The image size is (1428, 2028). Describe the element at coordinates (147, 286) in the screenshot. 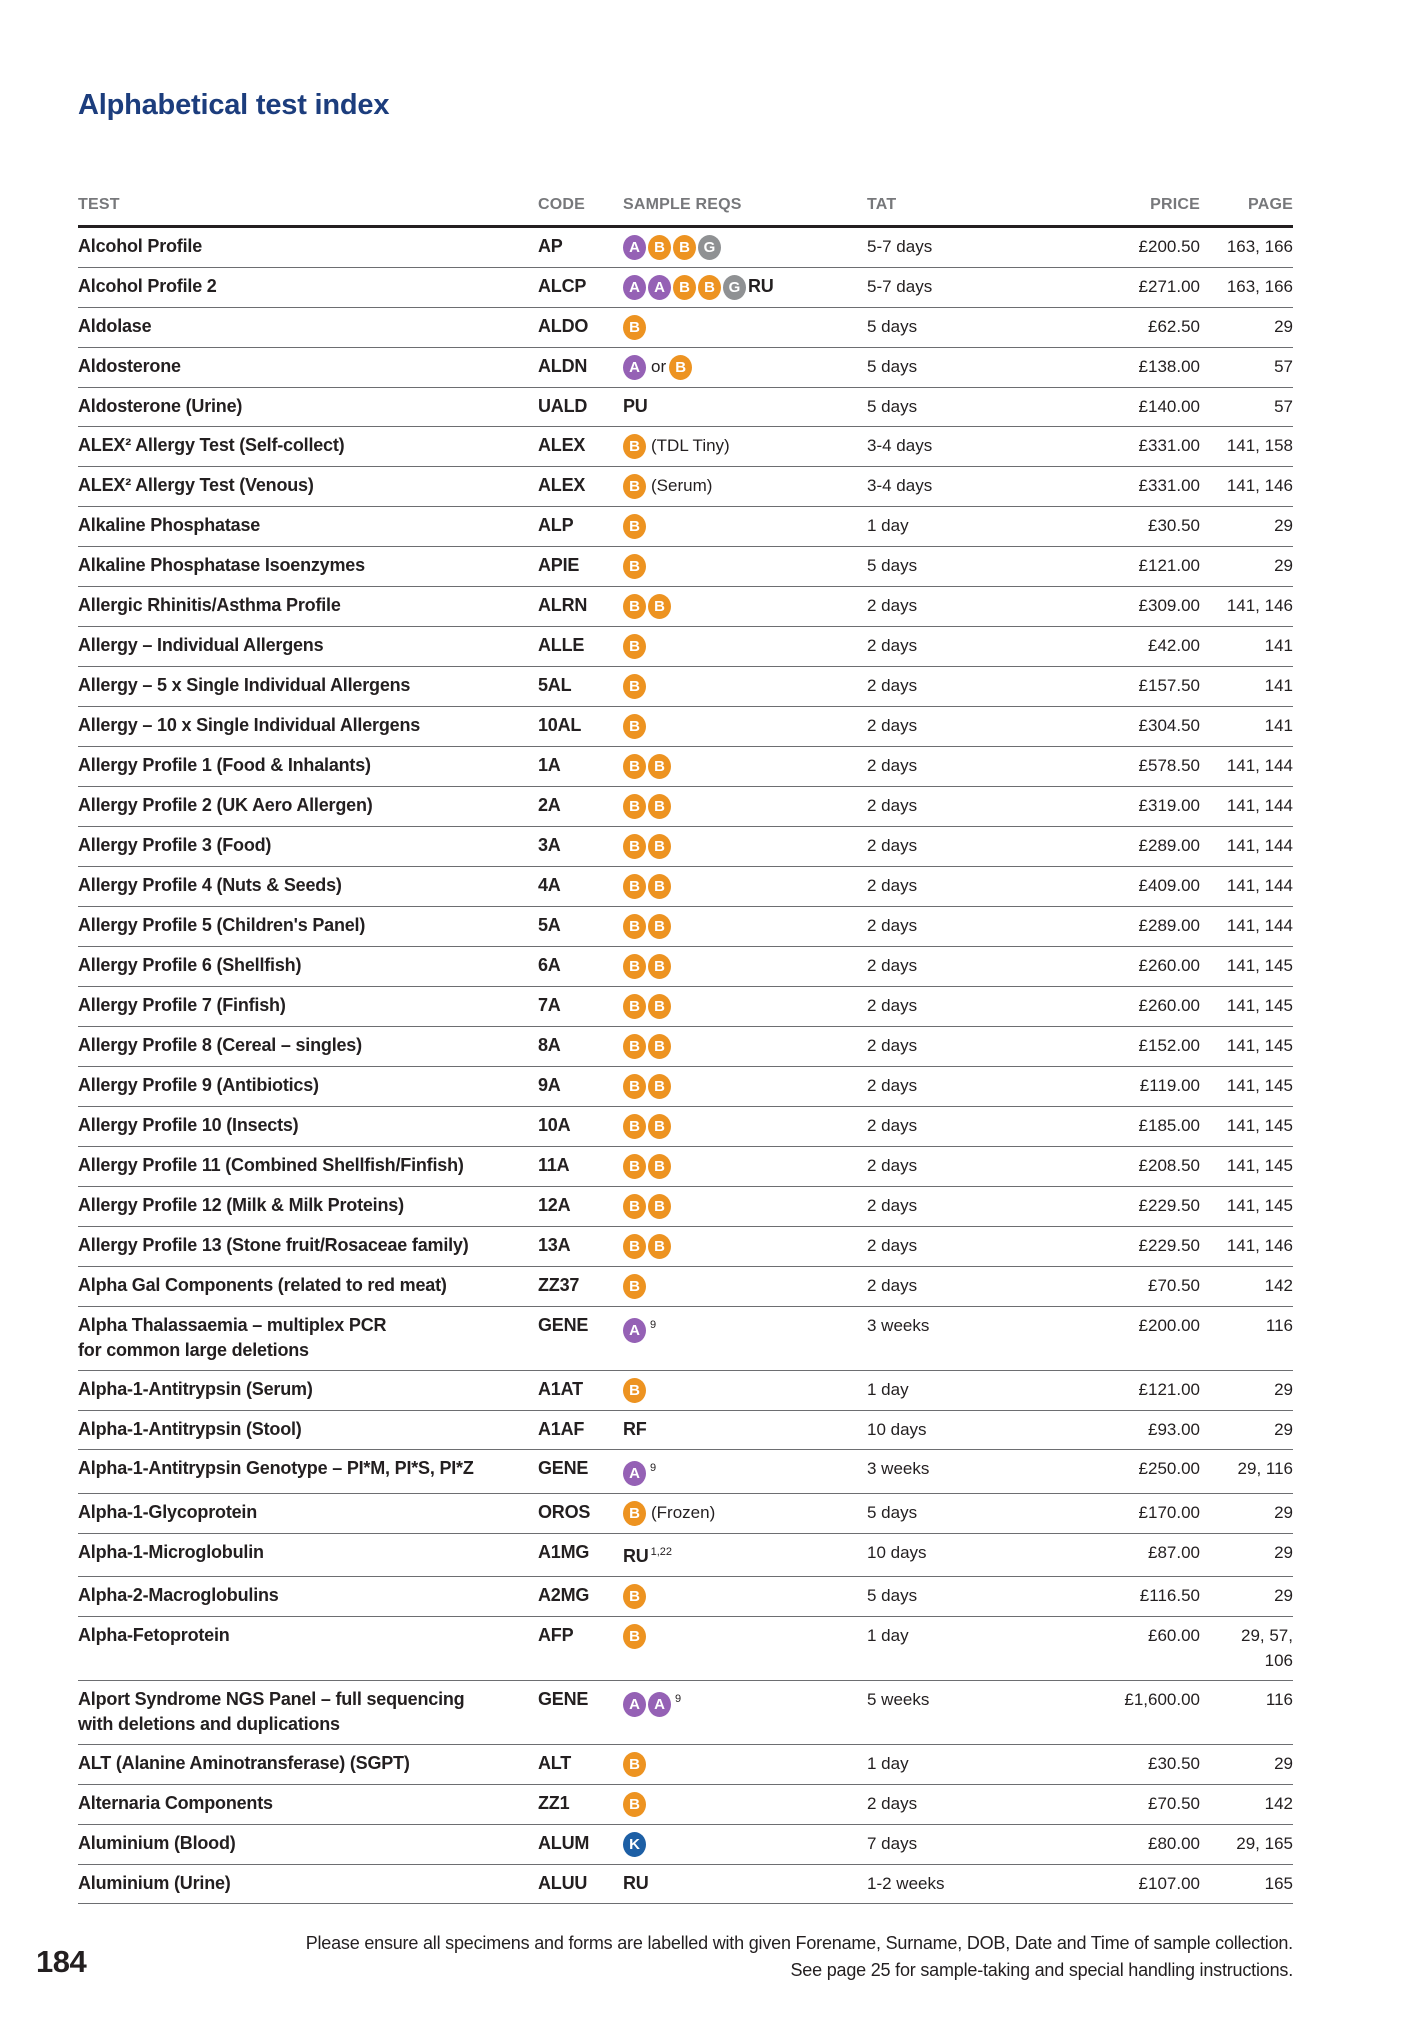

I see `test-name-line: Alcohol Profile 2` at that location.